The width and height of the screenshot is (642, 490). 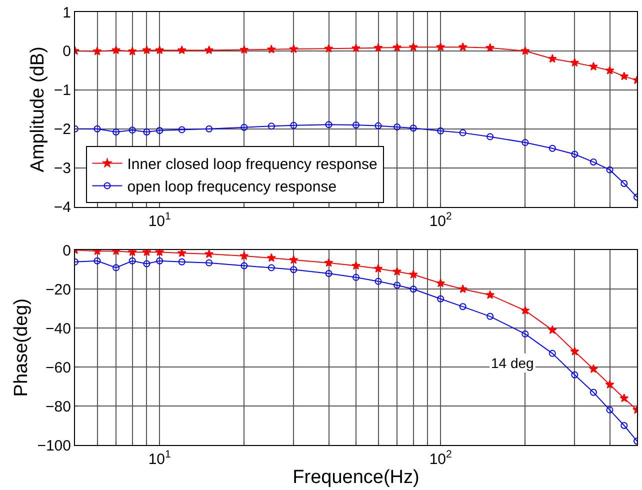 What do you see at coordinates (58, 367) in the screenshot?
I see `y-tick-label: −60` at bounding box center [58, 367].